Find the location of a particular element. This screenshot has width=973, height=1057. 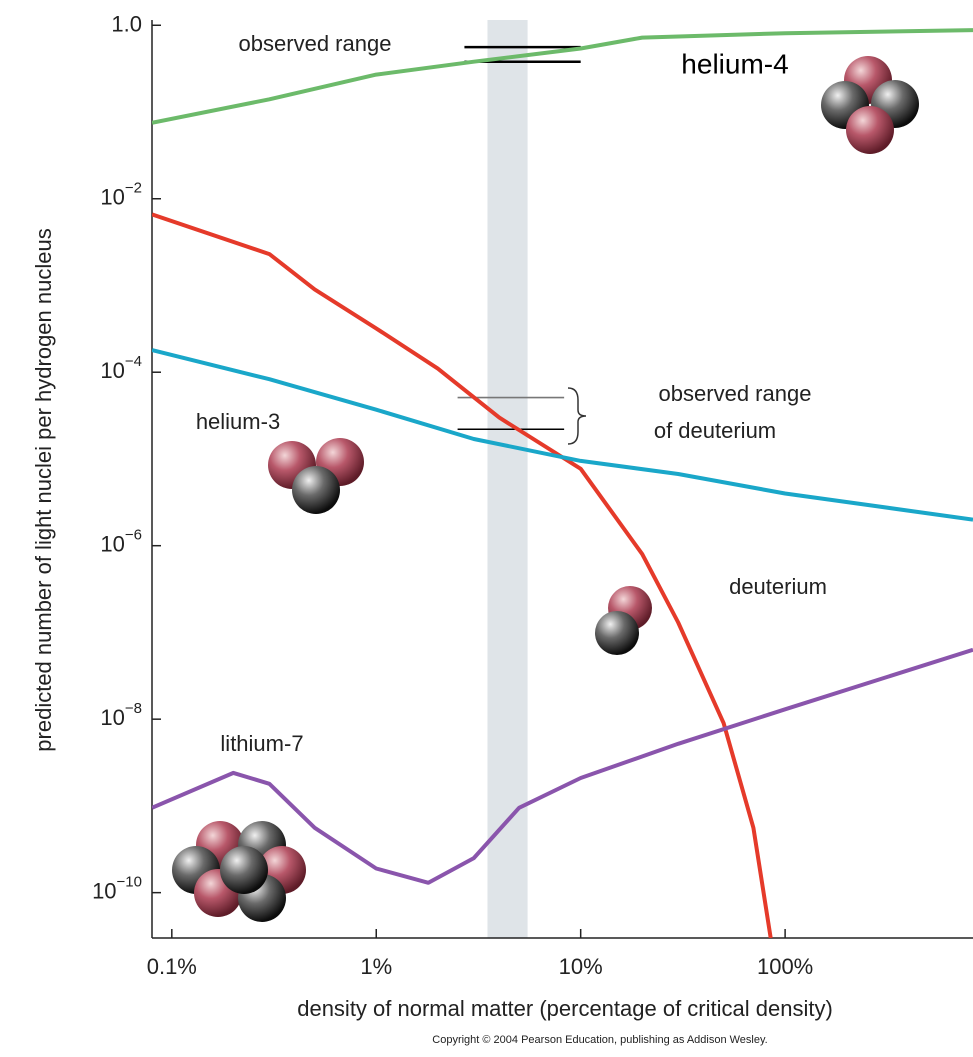

y-tick-label: 10⁻² is located at coordinates (121, 195).